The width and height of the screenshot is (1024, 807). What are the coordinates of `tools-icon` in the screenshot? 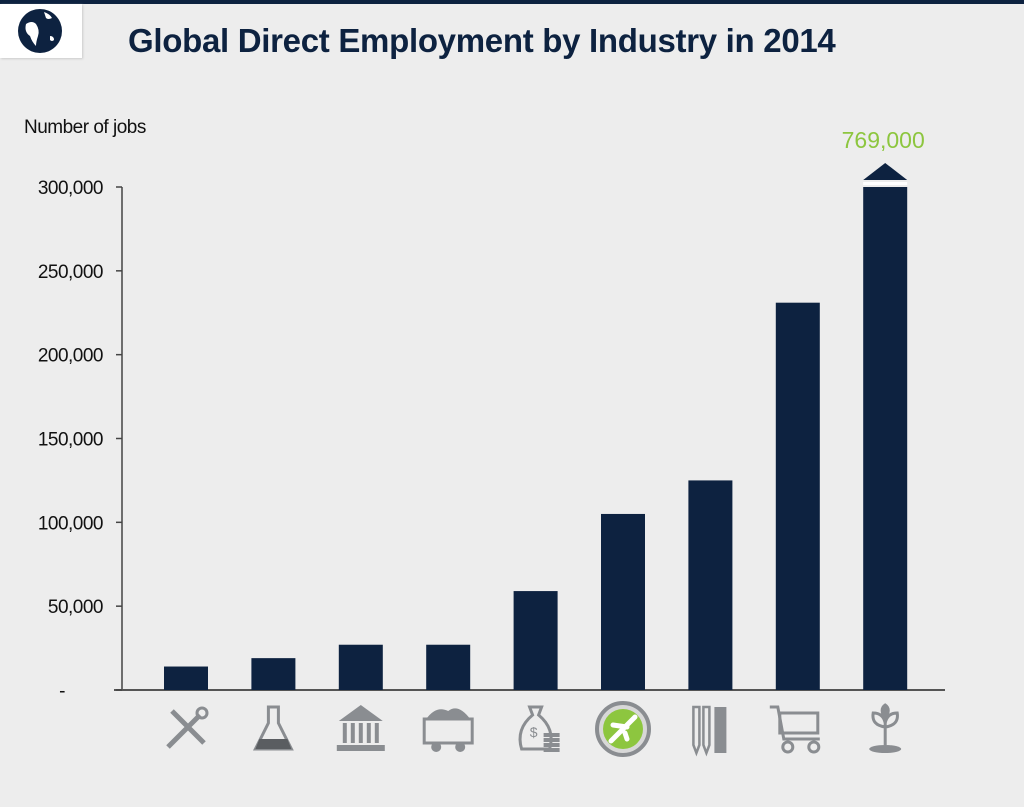 It's located at (187, 727).